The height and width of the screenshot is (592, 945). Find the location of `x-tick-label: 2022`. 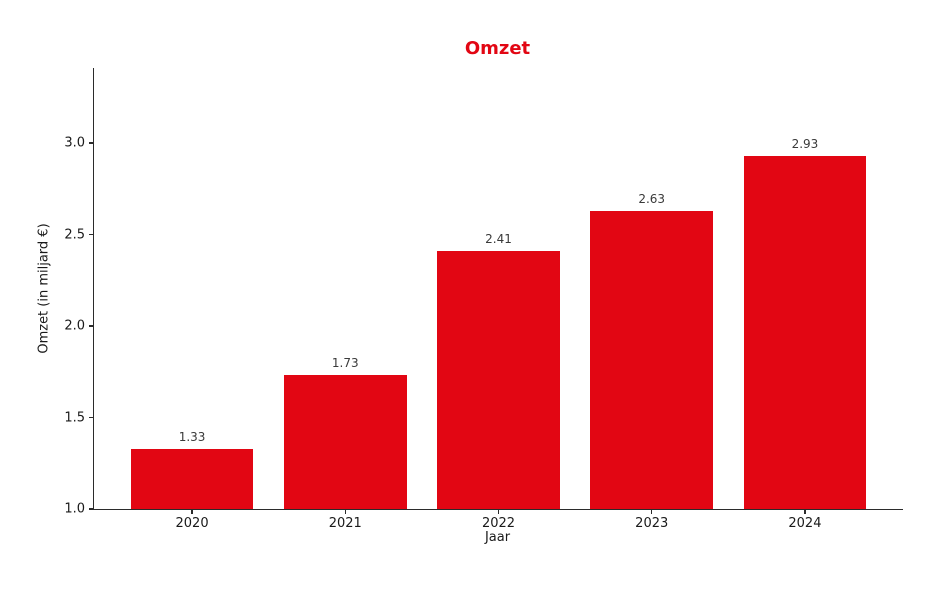

x-tick-label: 2022 is located at coordinates (498, 523).